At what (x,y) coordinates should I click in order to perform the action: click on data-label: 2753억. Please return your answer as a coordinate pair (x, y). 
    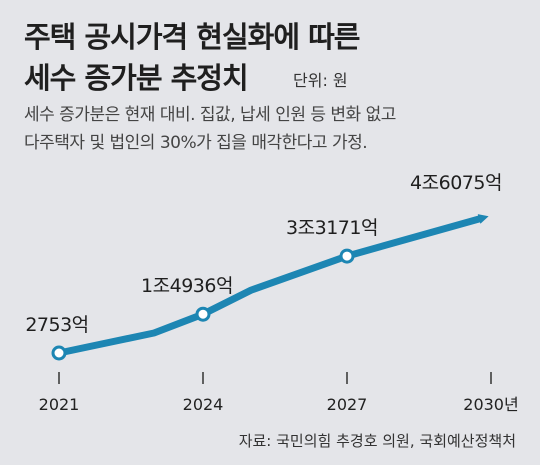
    Looking at the image, I should click on (56, 325).